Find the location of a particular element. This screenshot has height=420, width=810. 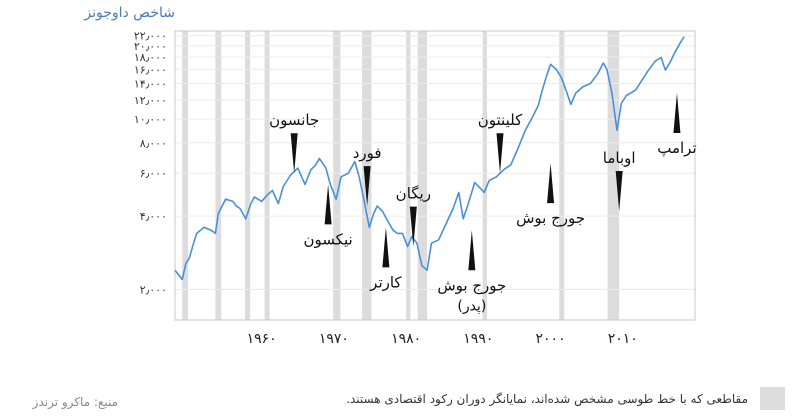

y-tick-label: ۱۲٫۰۰۰ is located at coordinates (150, 100).